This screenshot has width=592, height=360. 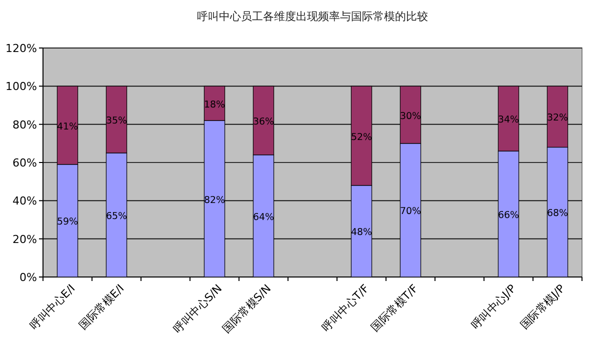 I want to click on data-label: 65%, so click(x=117, y=216).